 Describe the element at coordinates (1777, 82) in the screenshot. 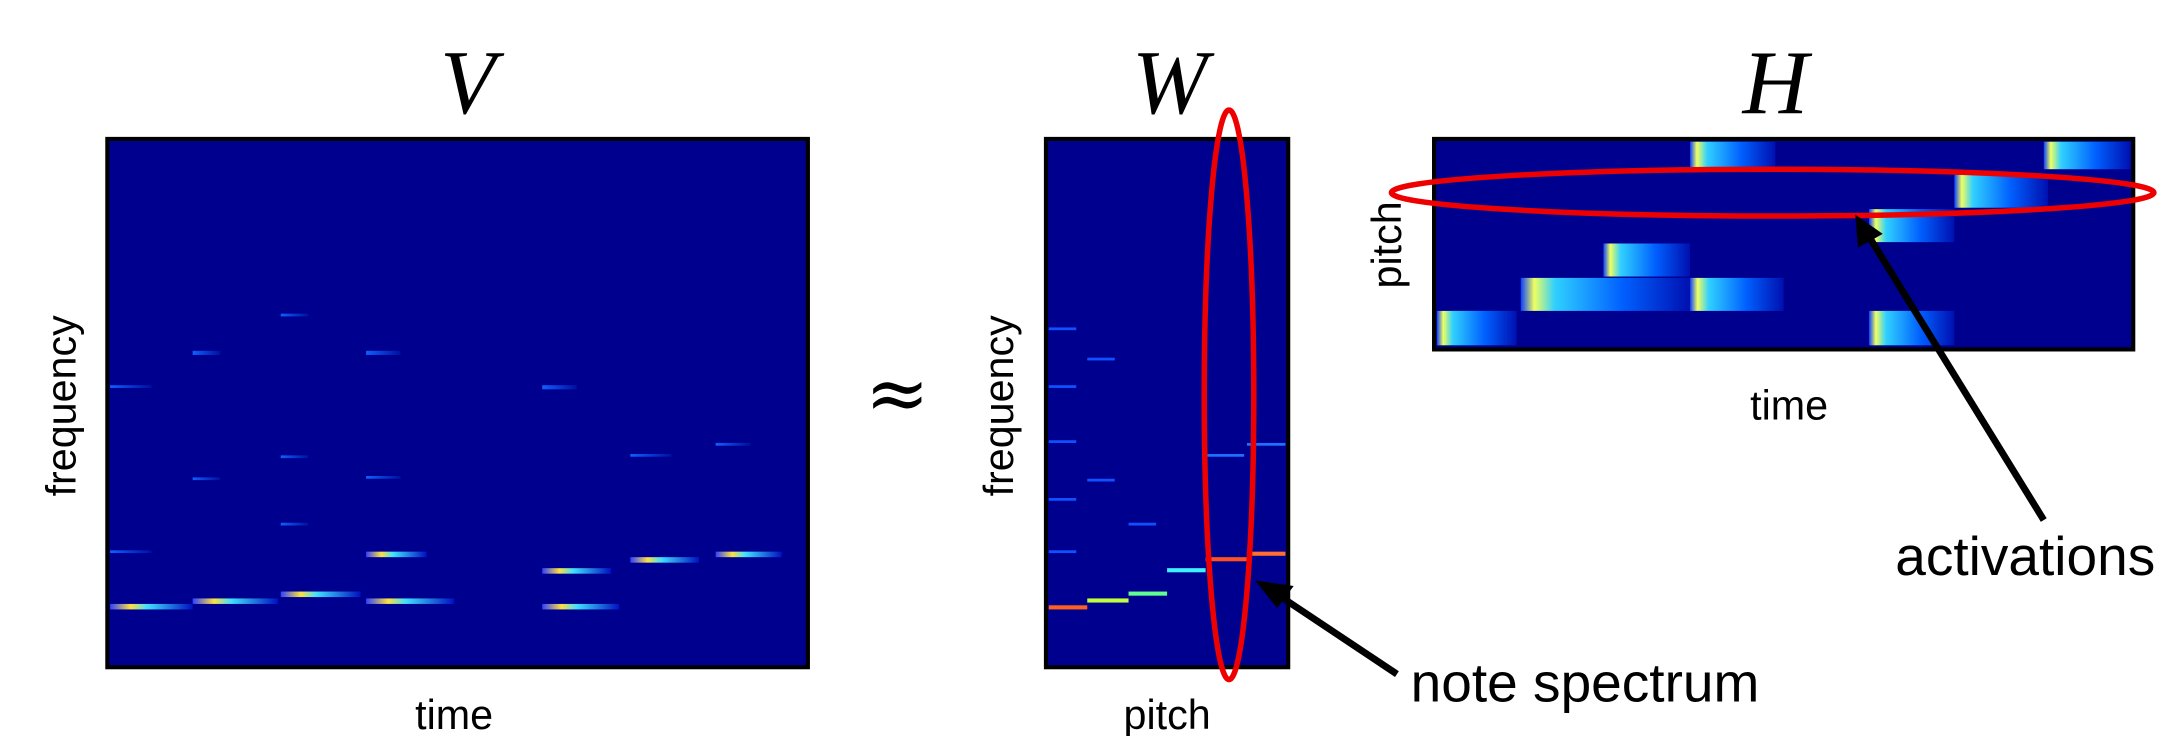

I see `matrix-symbol: H` at that location.